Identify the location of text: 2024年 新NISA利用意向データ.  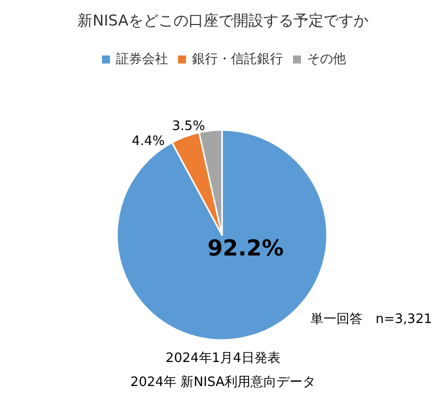
(223, 382).